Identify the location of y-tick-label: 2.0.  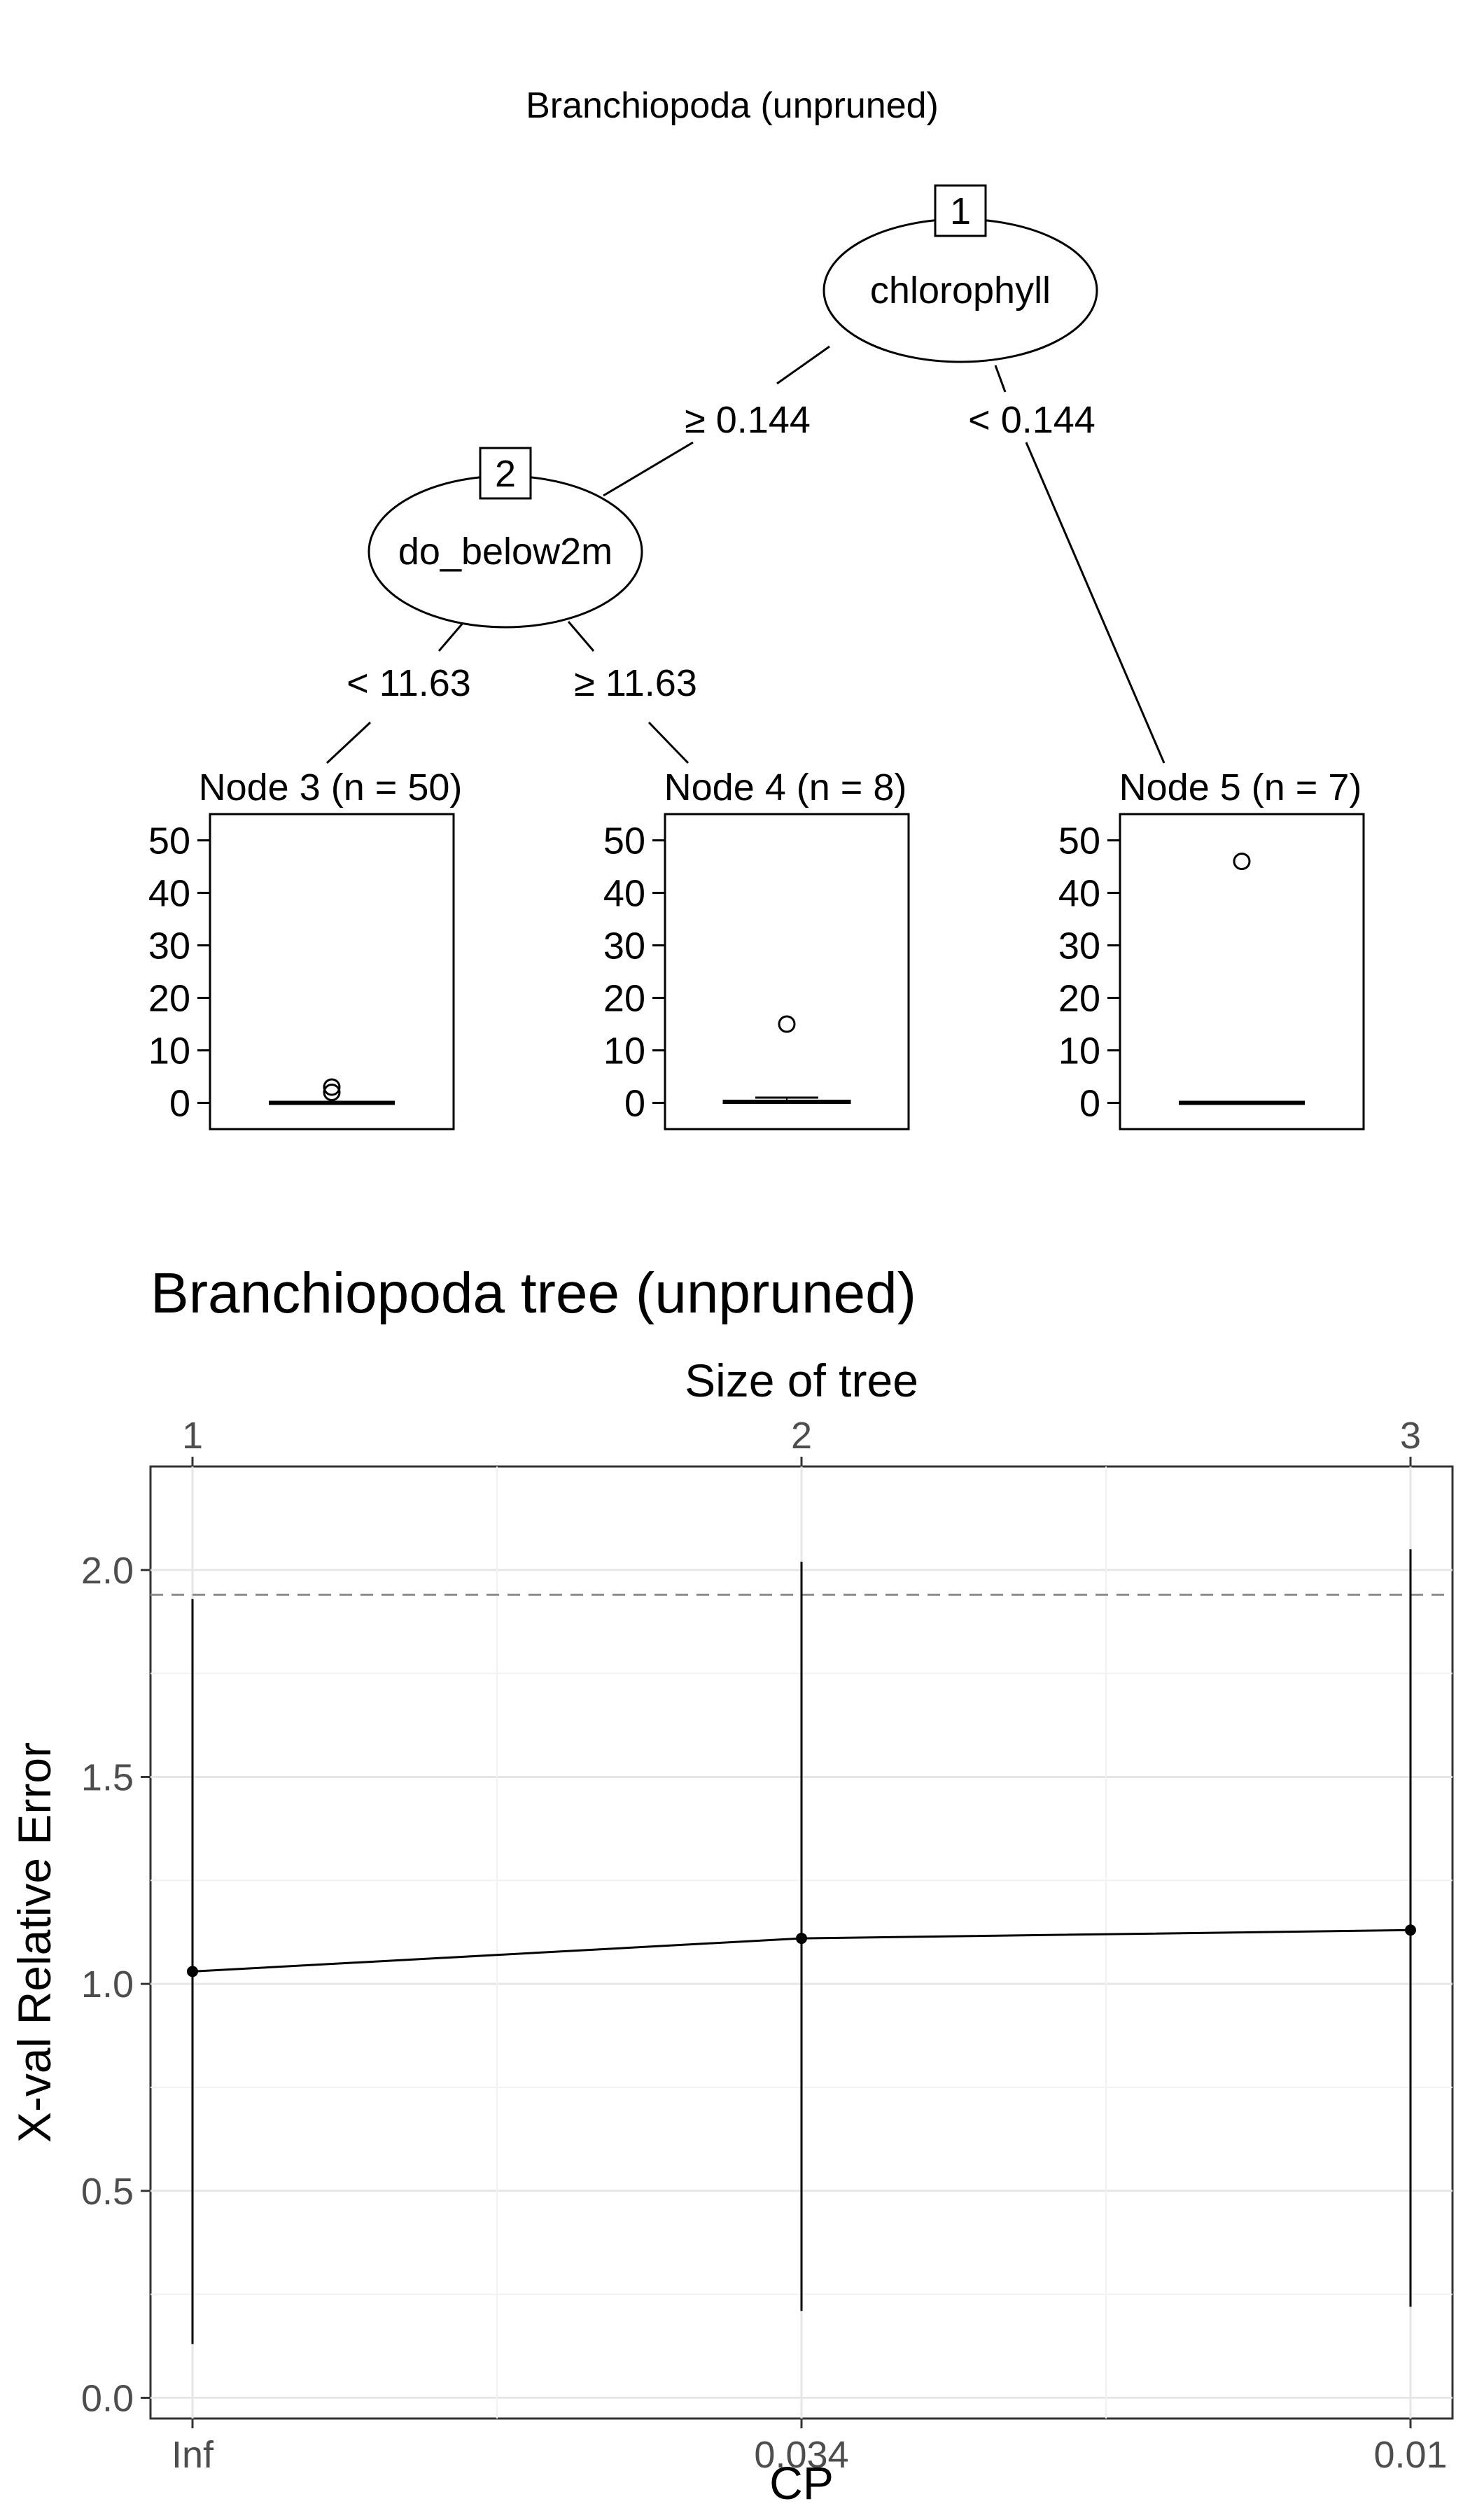
(107, 1571).